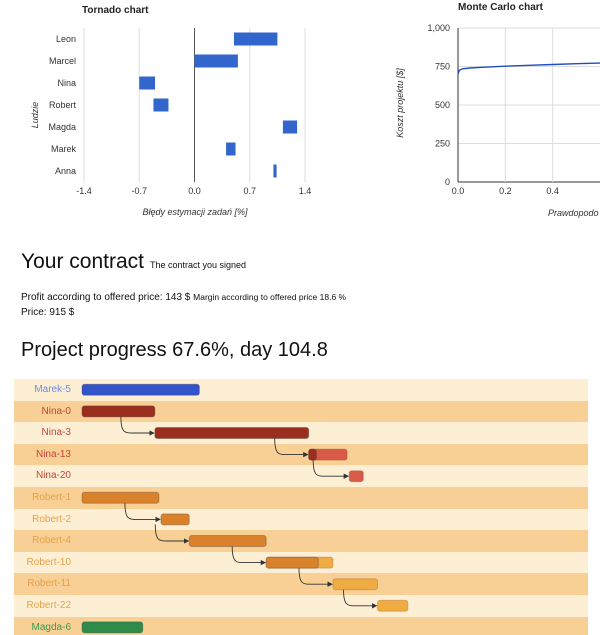  What do you see at coordinates (65, 171) in the screenshot?
I see `tornado-category-label: Anna` at bounding box center [65, 171].